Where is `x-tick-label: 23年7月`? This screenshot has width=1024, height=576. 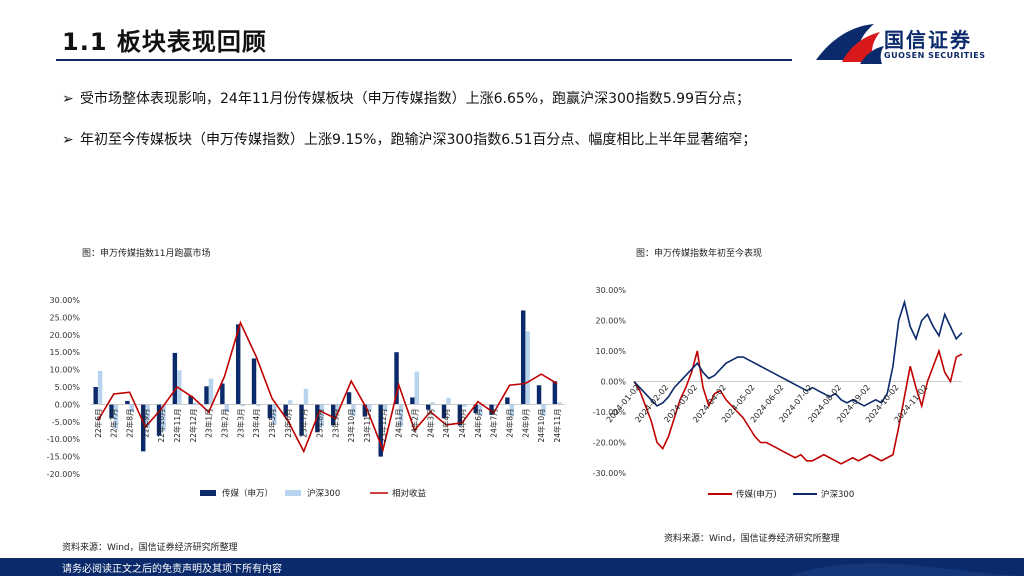 x-tick-label: 23年7月 is located at coordinates (304, 422).